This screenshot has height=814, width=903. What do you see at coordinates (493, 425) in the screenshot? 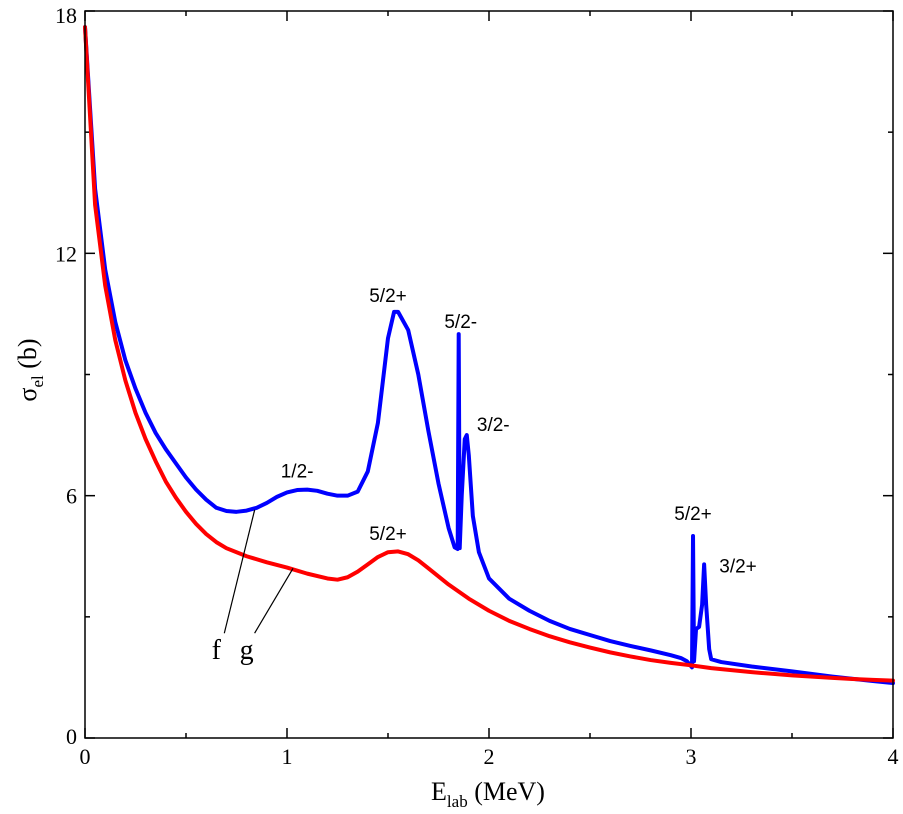
I see `resonance-label: 3/2-` at bounding box center [493, 425].